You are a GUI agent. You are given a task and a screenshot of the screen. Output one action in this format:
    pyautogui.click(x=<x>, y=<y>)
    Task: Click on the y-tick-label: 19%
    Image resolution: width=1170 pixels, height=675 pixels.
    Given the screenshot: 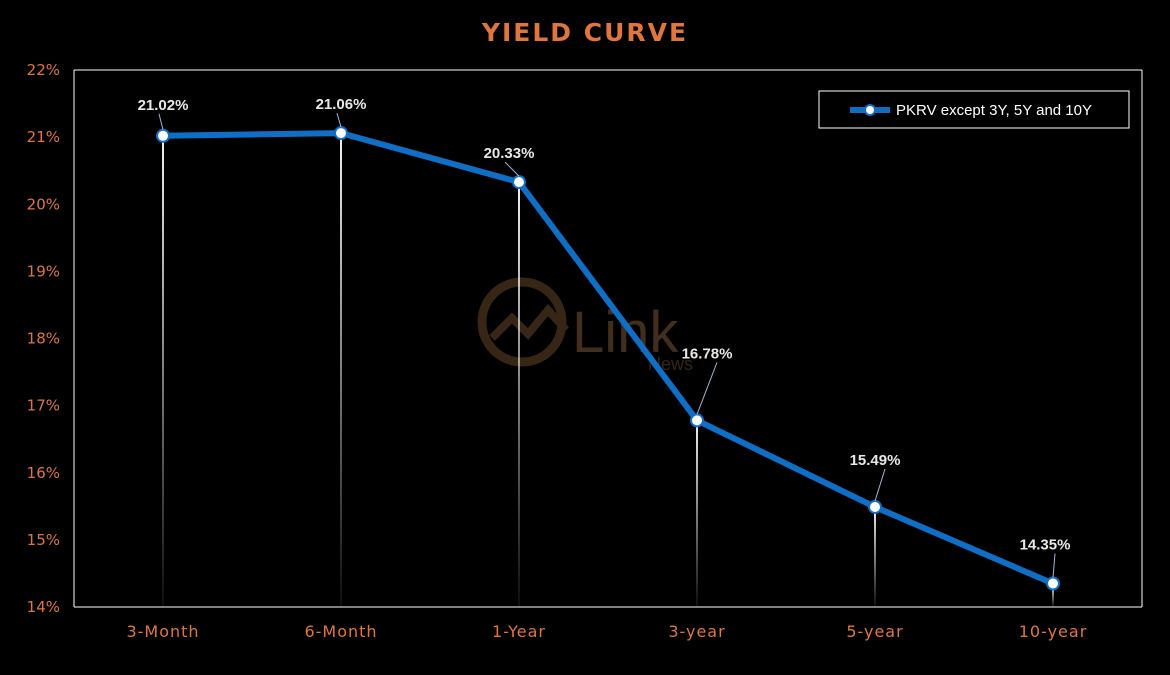 What is the action you would take?
    pyautogui.click(x=43, y=271)
    